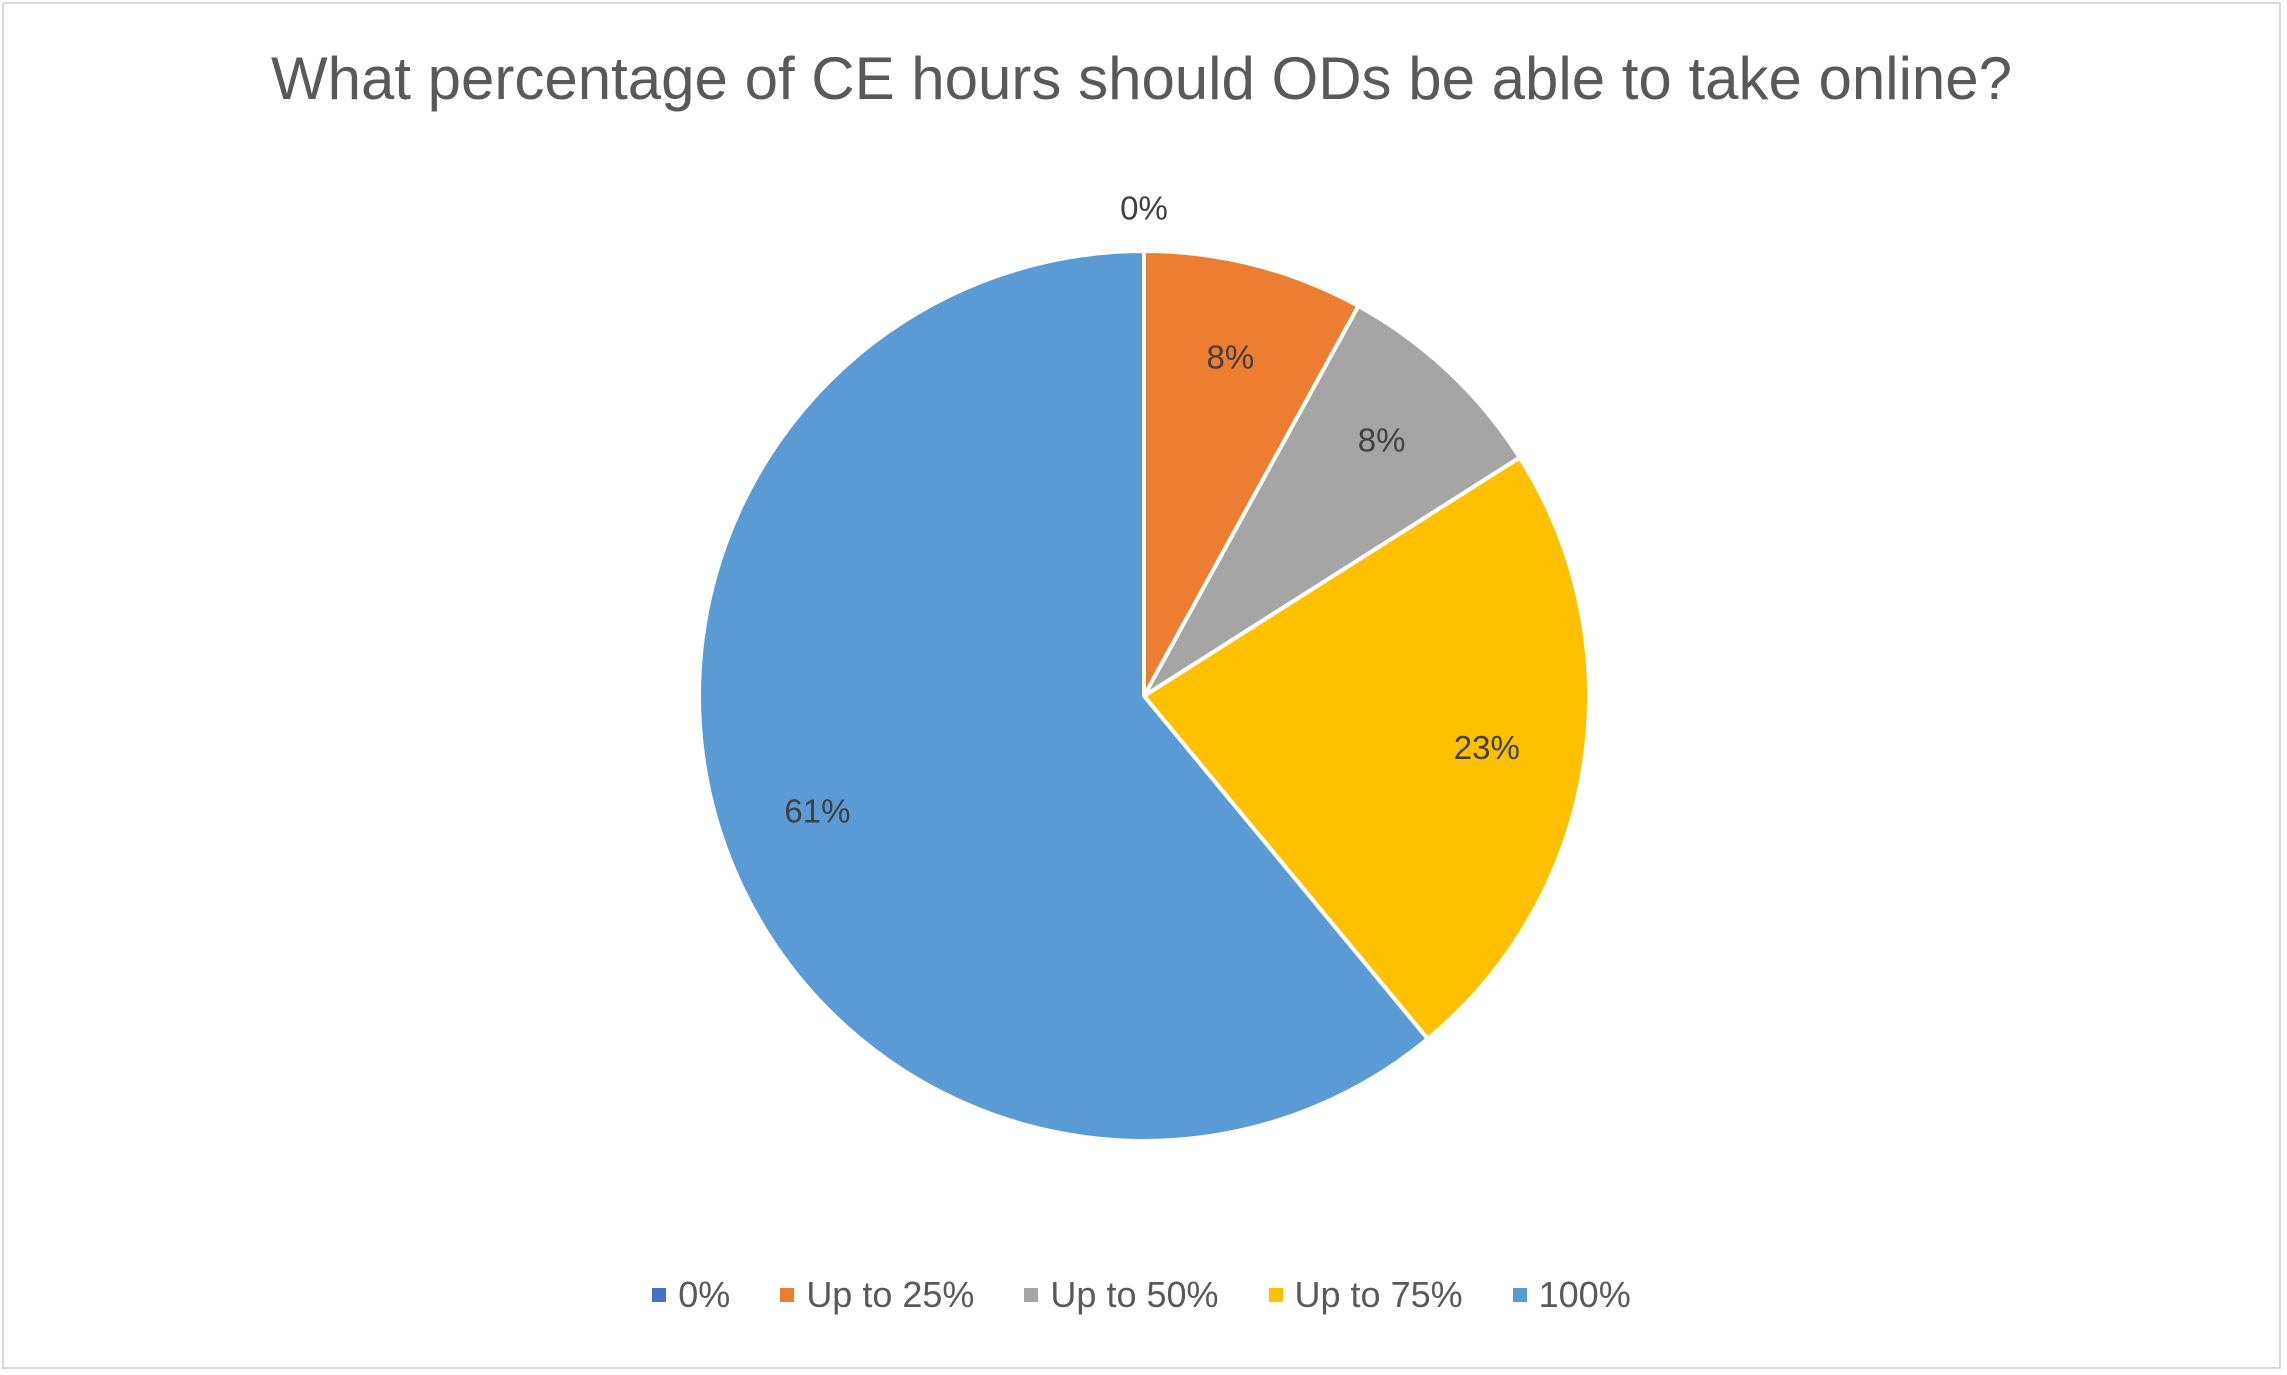 The height and width of the screenshot is (1375, 2287). Describe the element at coordinates (1584, 1294) in the screenshot. I see `legend-label: 100%` at that location.